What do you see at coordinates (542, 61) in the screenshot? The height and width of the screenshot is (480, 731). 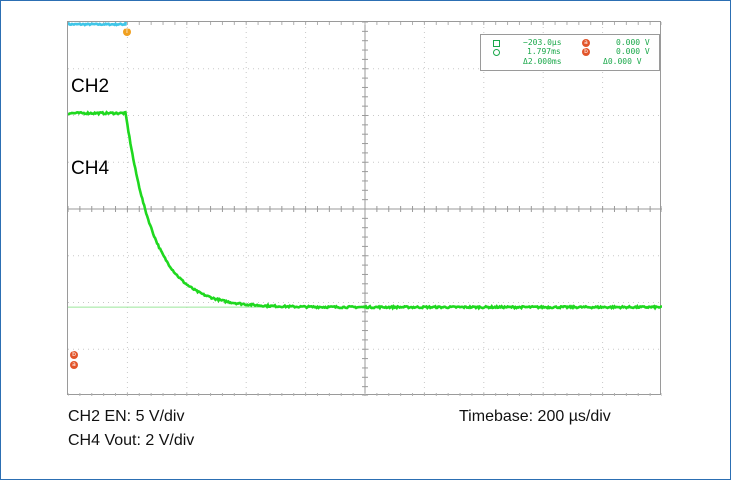 I see `readout-dt: Δ2.000ms` at bounding box center [542, 61].